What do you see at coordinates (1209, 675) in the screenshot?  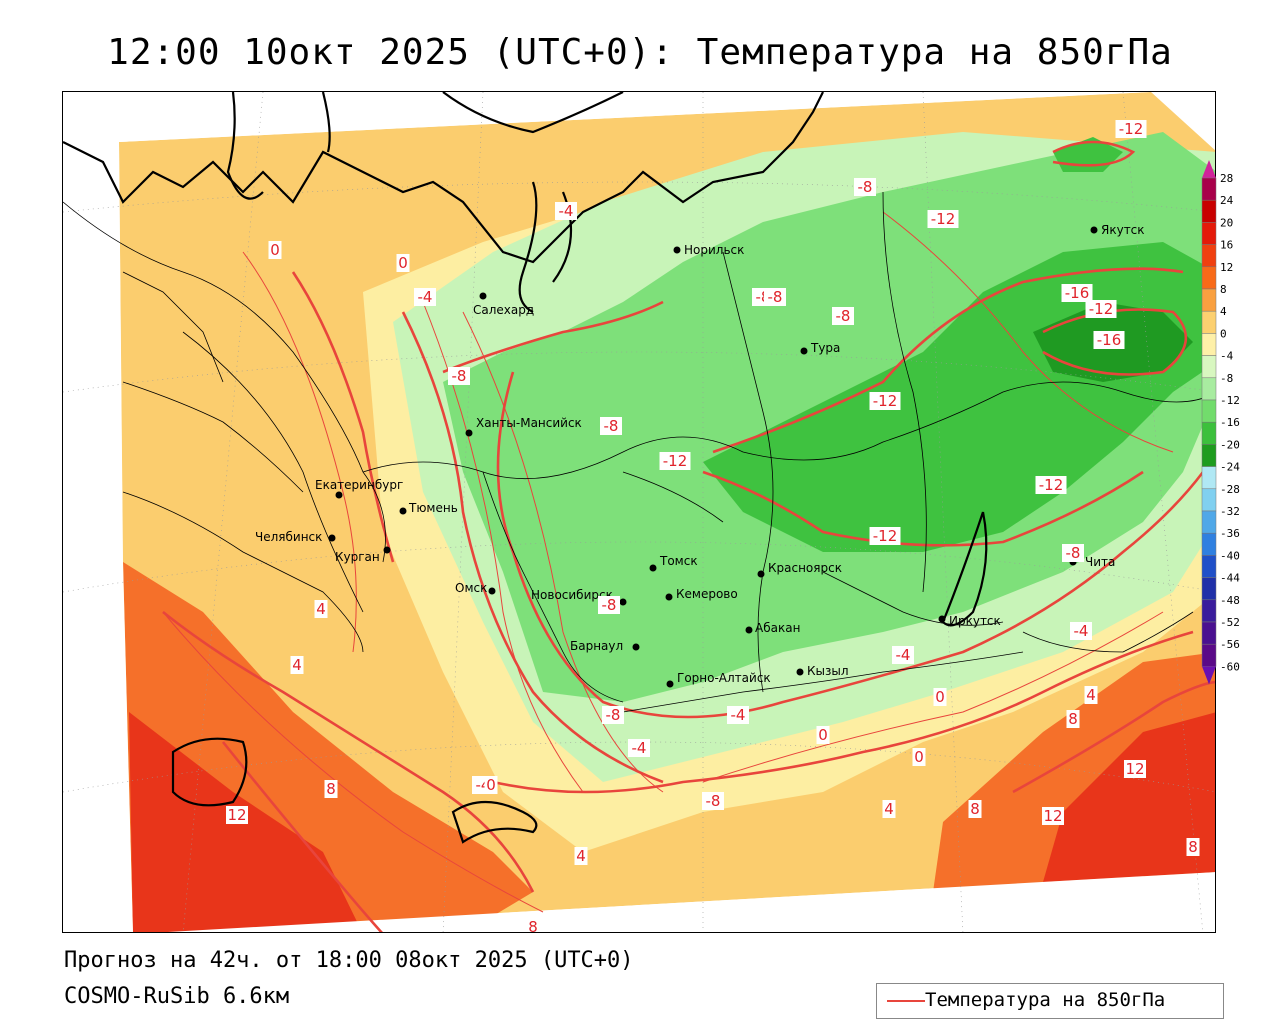 I see `colorbar-bottom-arrow` at bounding box center [1209, 675].